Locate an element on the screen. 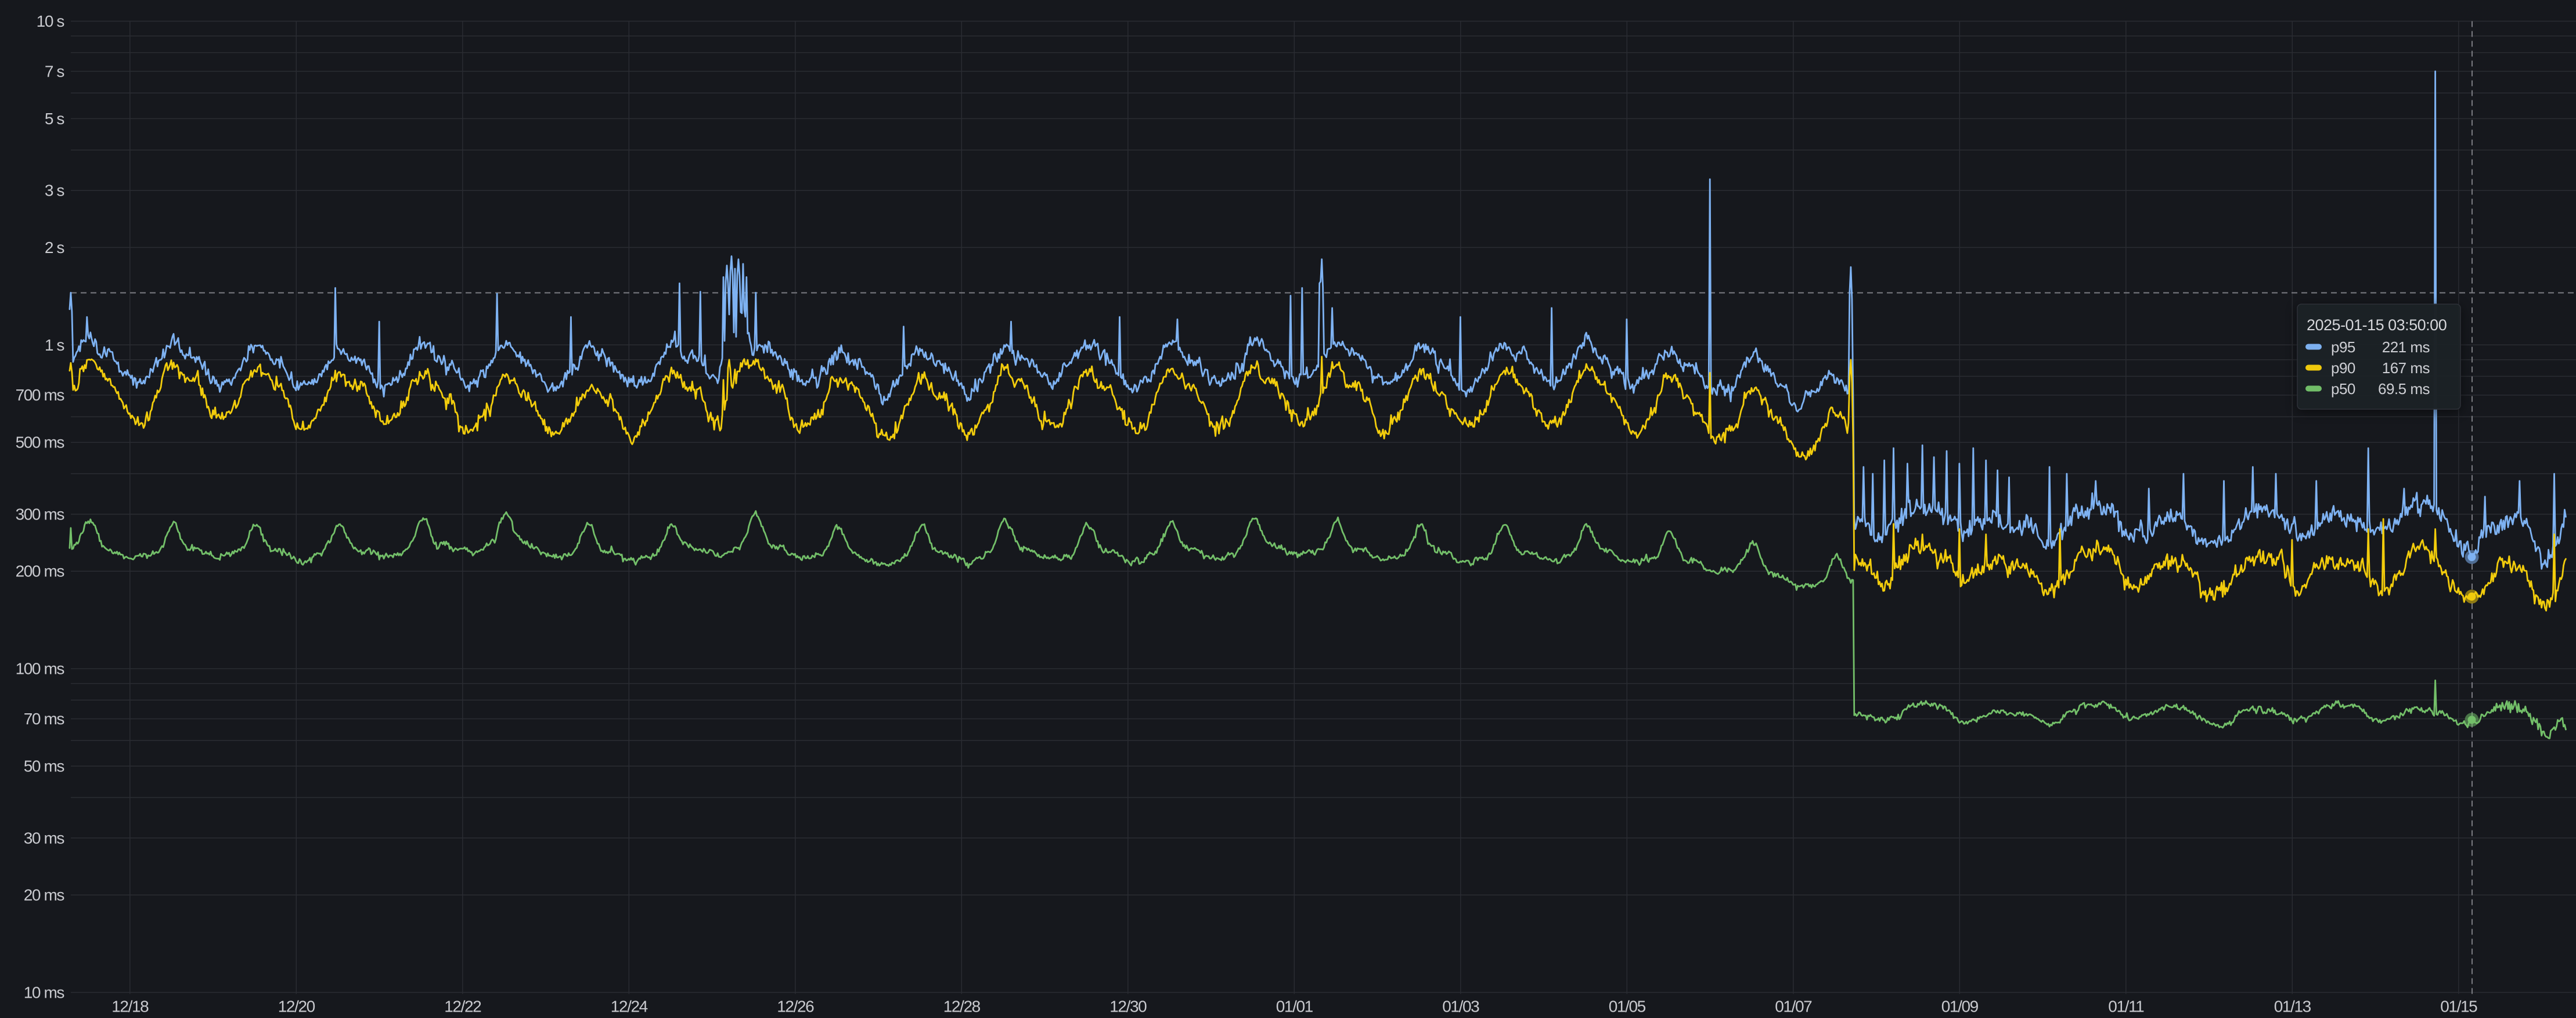 Image resolution: width=2576 pixels, height=1018 pixels. svg-text: 20 ms is located at coordinates (44, 895).